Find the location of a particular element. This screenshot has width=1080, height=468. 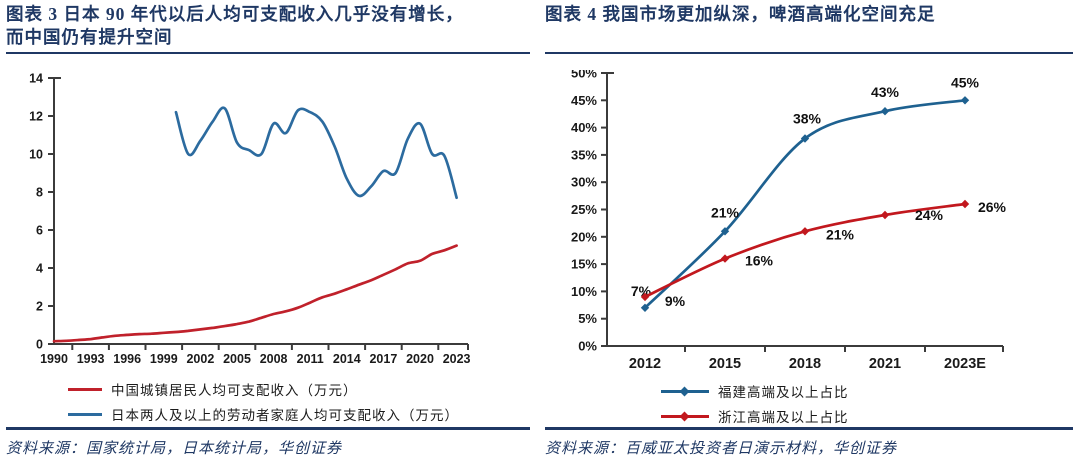

svg-text: 35% is located at coordinates (584, 154).